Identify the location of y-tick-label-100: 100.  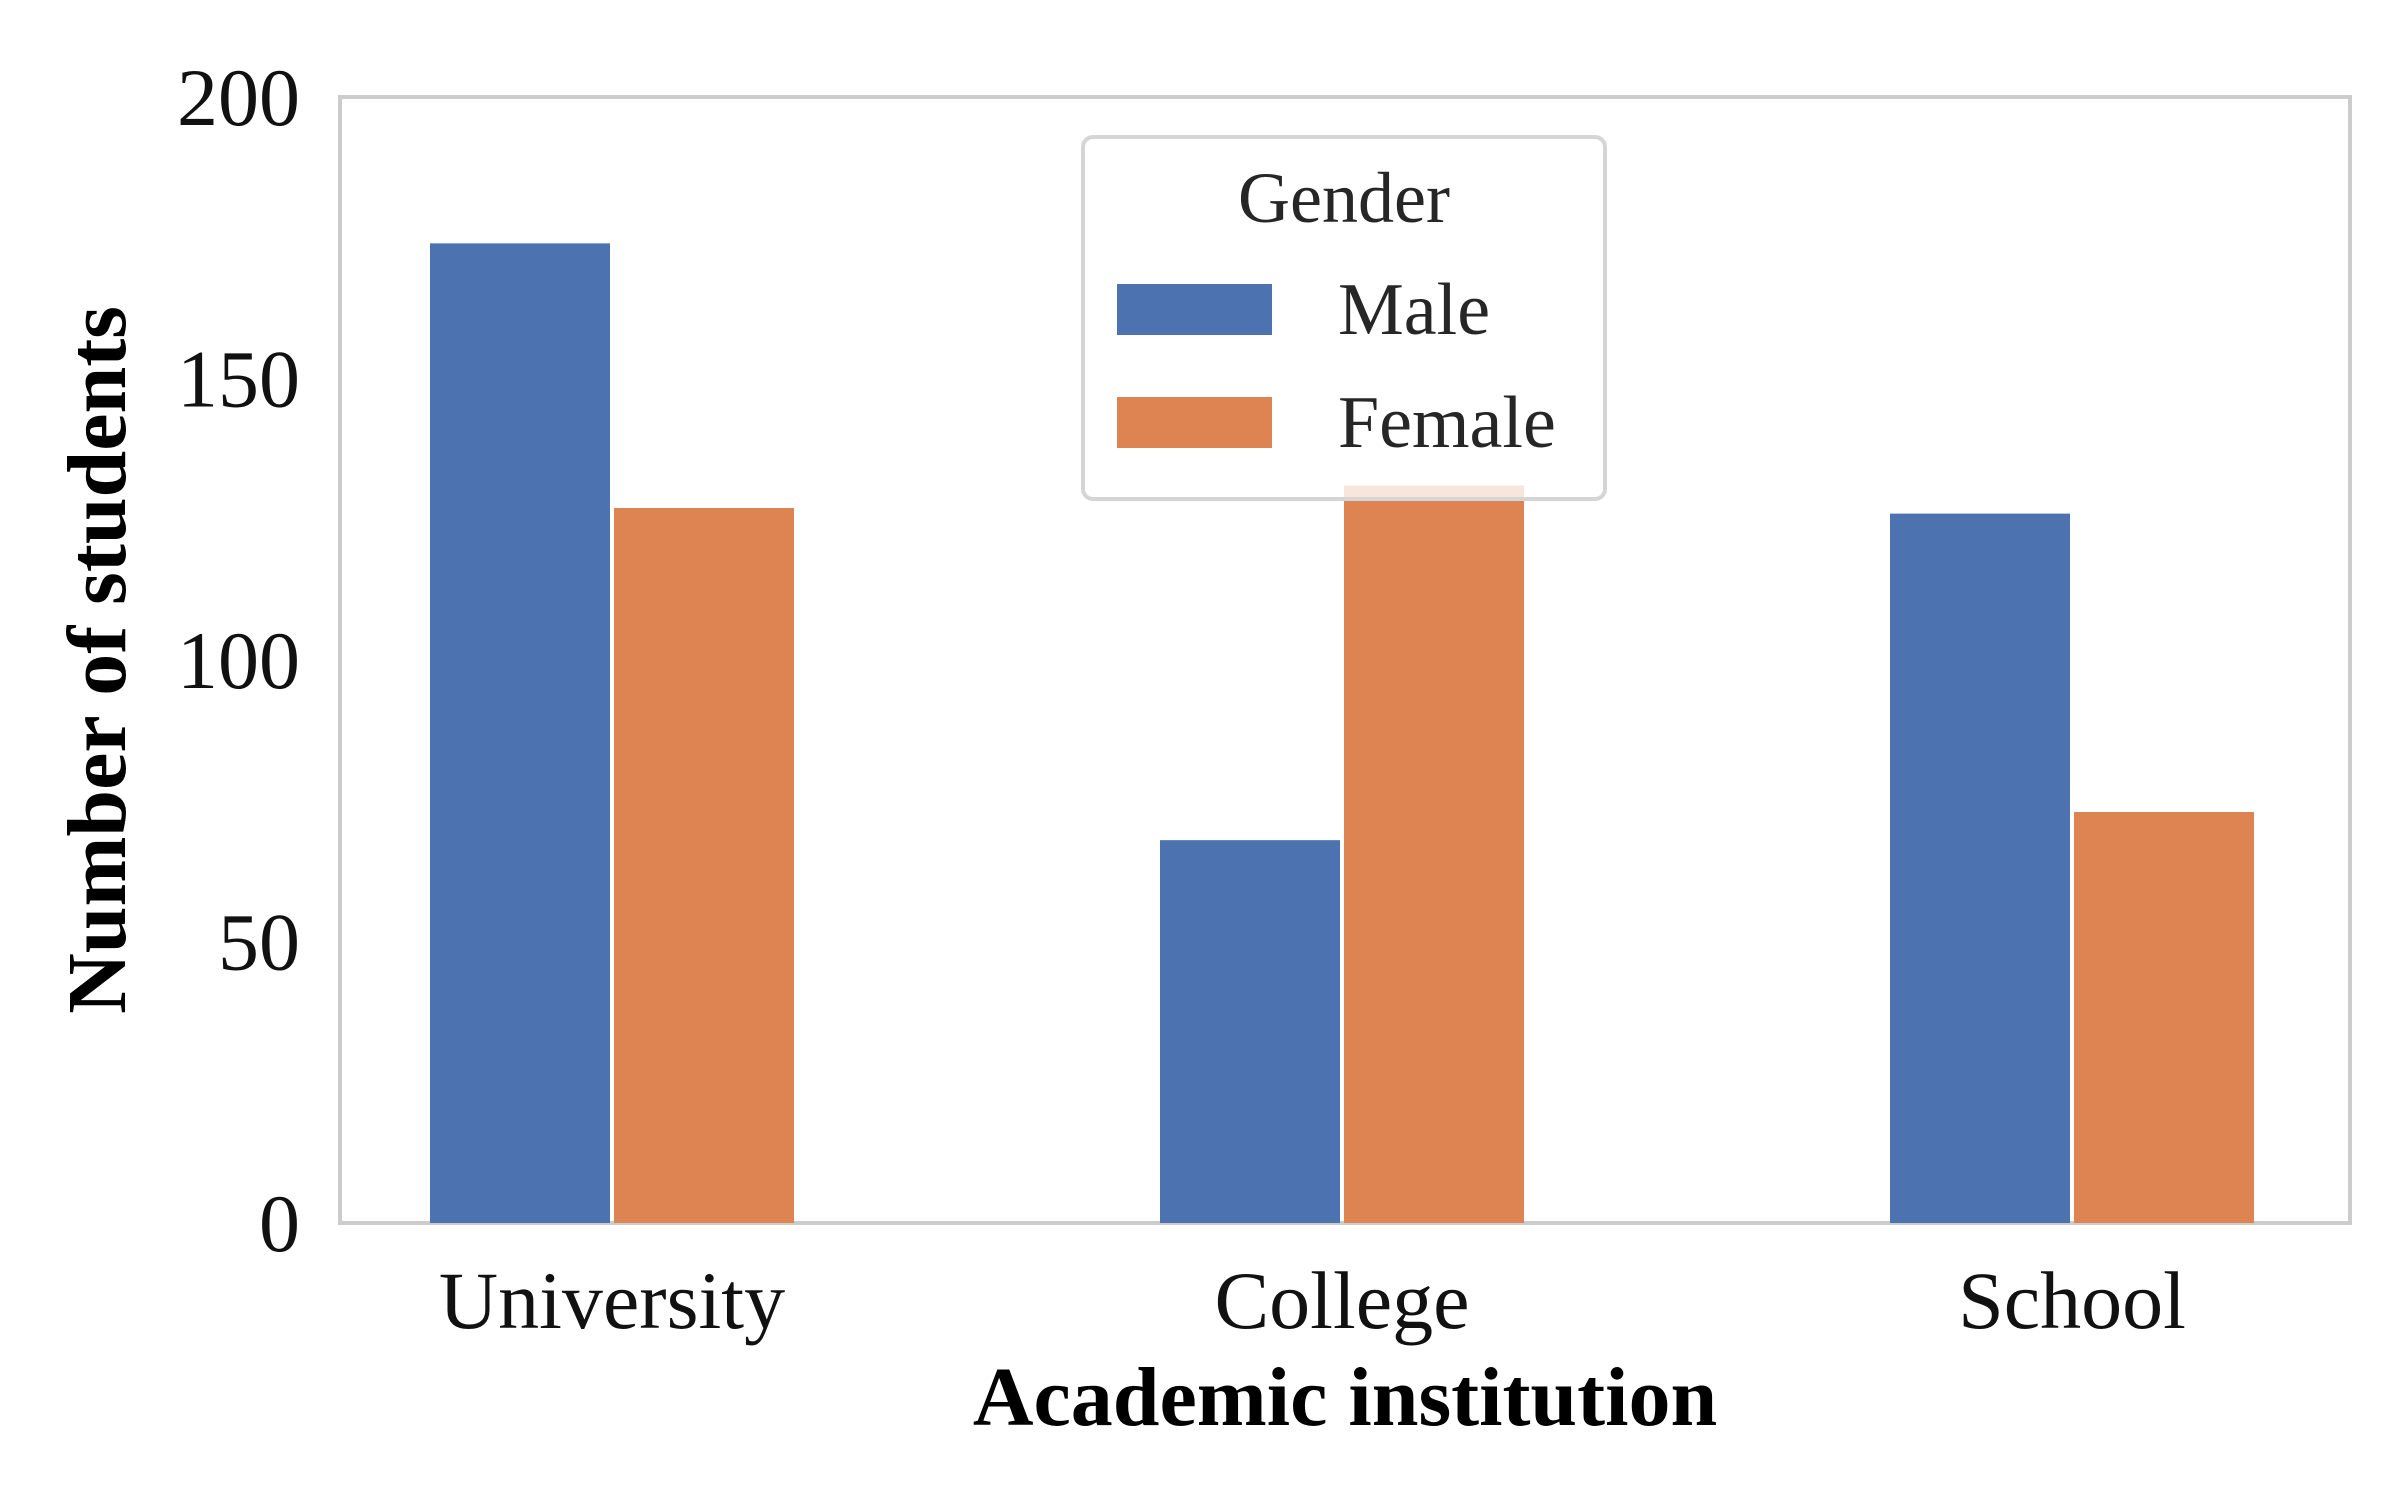
(238, 660).